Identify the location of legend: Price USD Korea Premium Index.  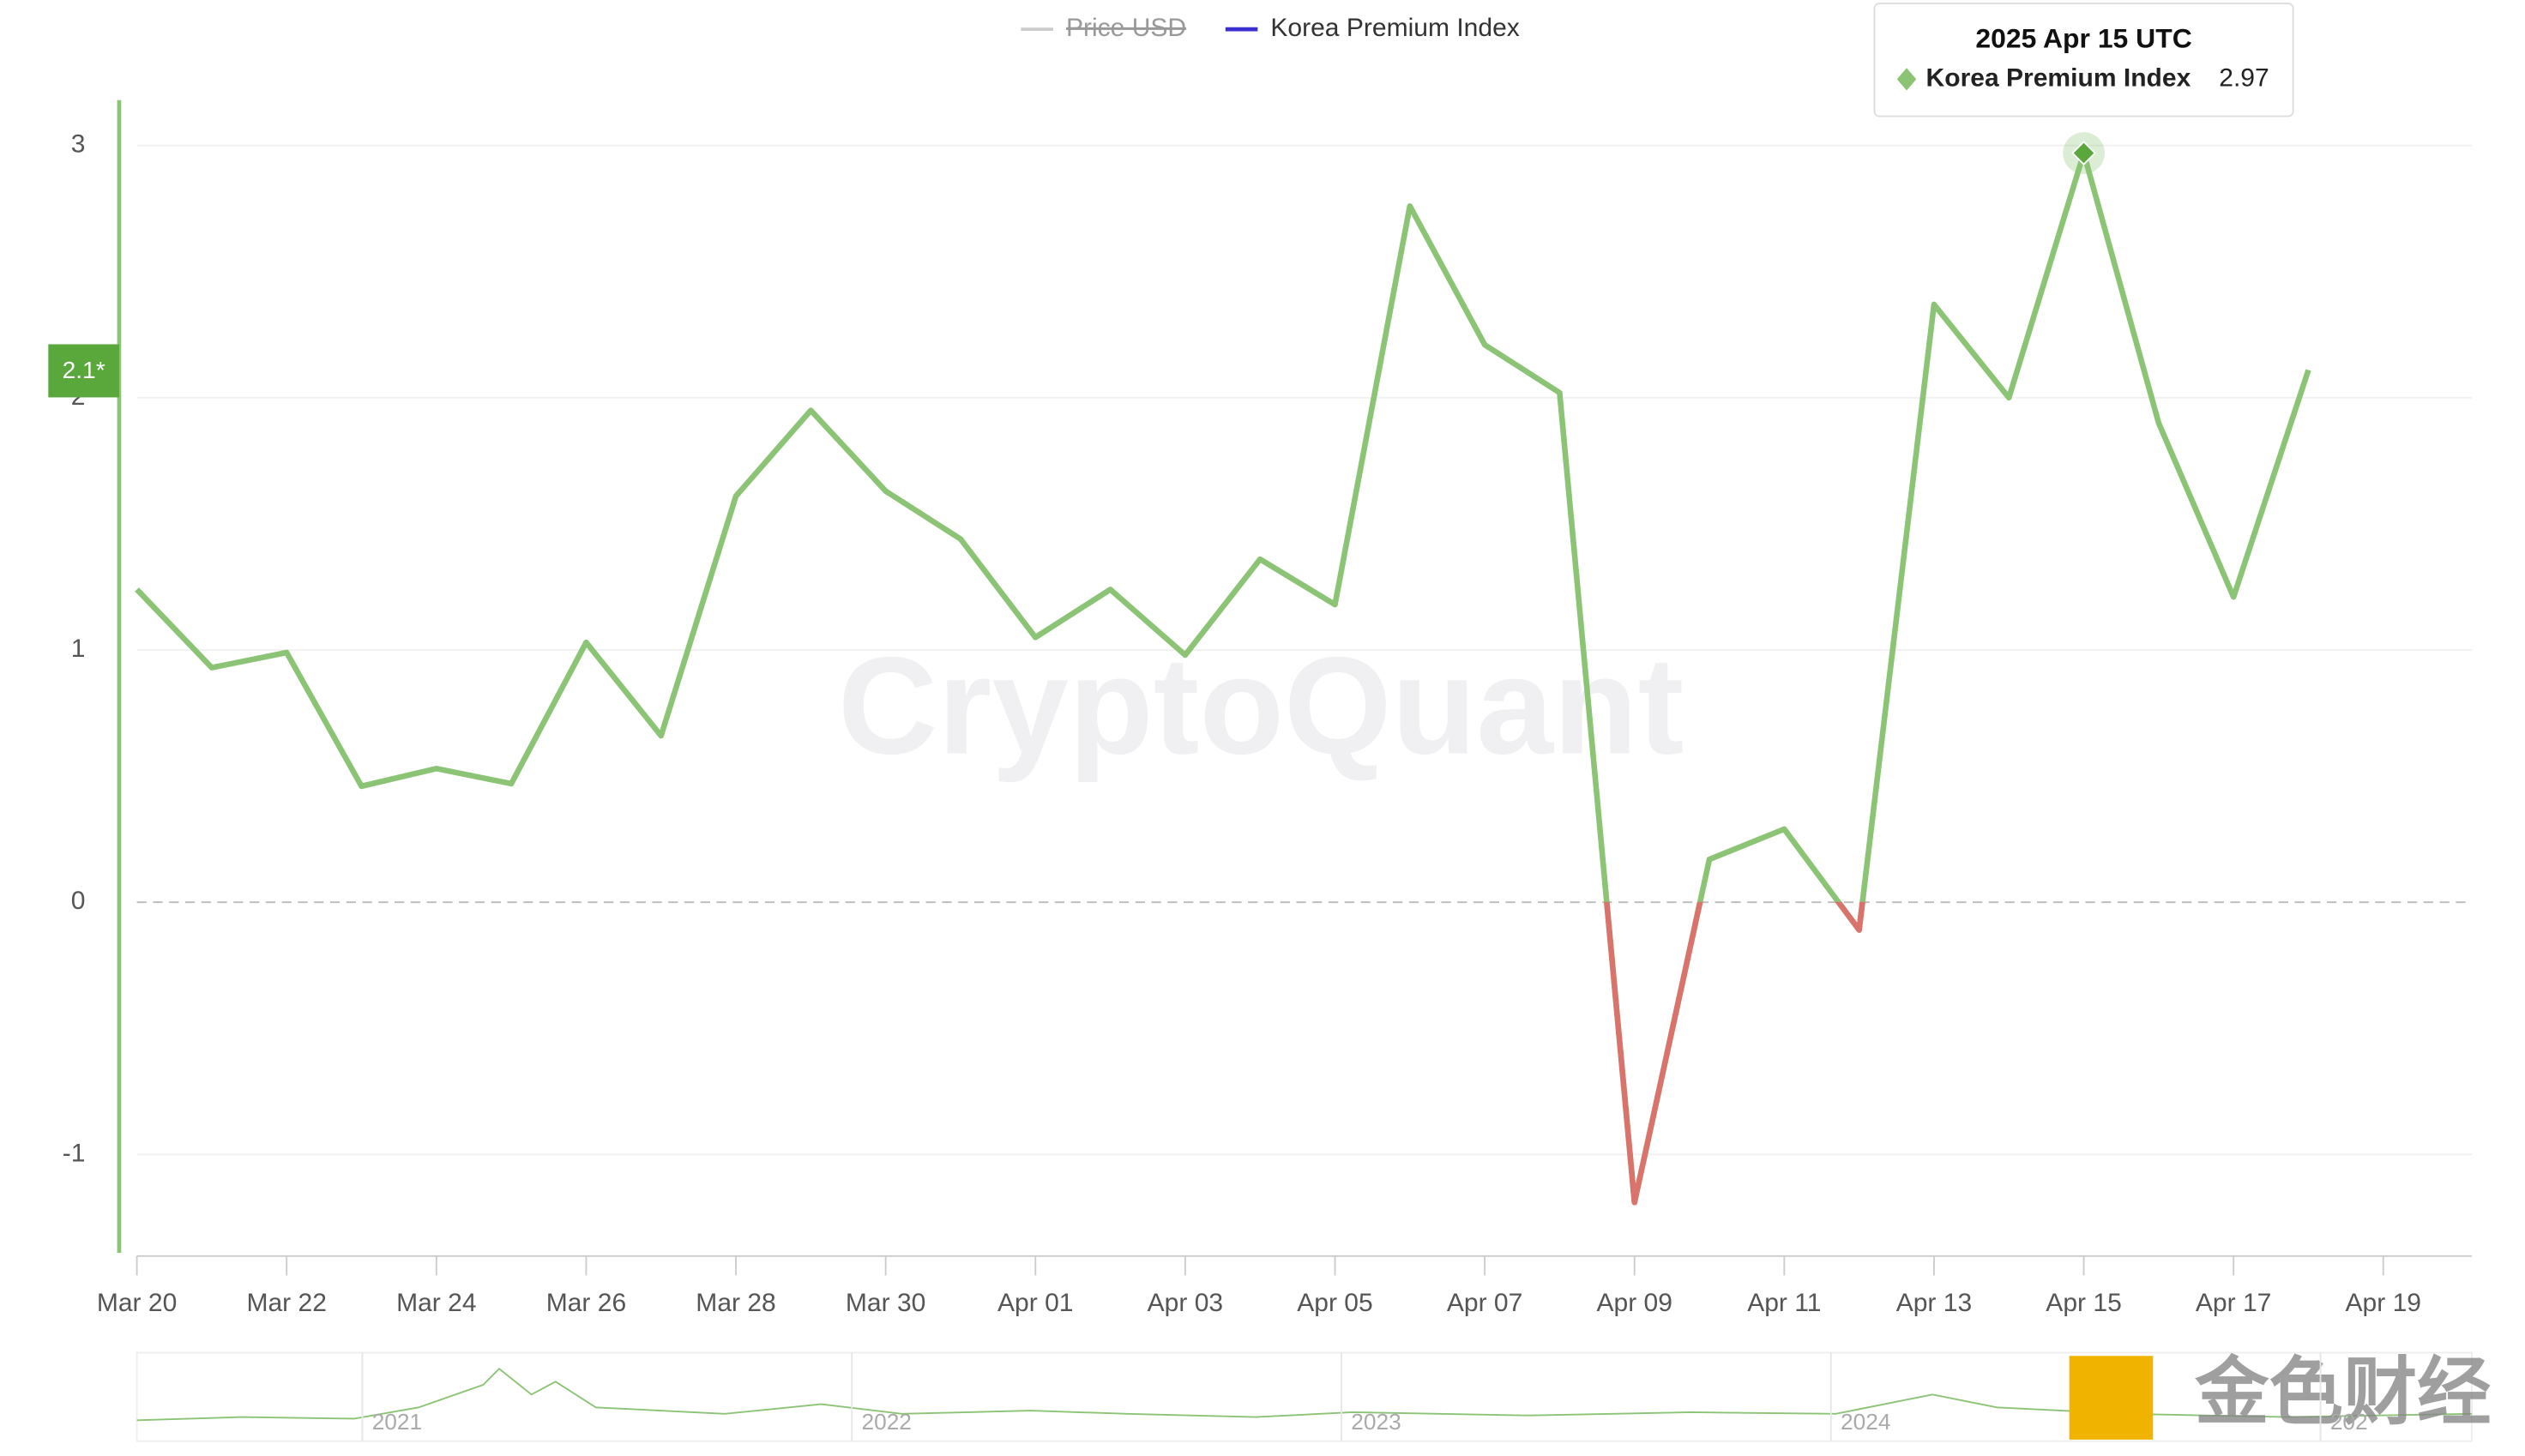
(1270, 28).